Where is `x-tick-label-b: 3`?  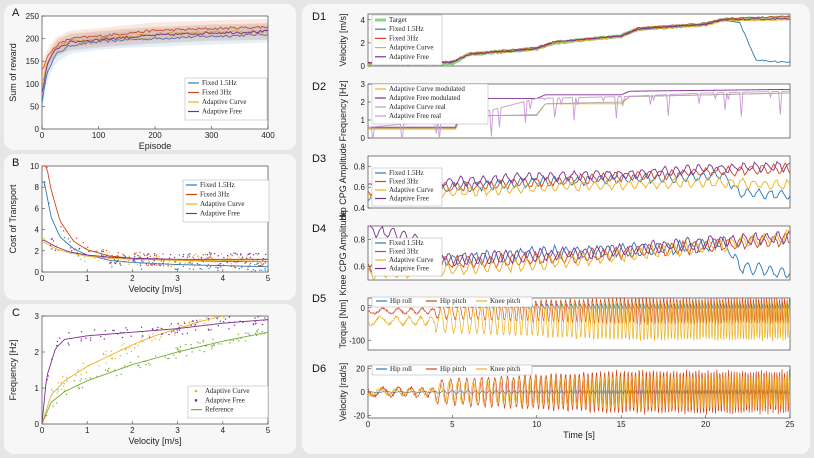 x-tick-label-b: 3 is located at coordinates (177, 278).